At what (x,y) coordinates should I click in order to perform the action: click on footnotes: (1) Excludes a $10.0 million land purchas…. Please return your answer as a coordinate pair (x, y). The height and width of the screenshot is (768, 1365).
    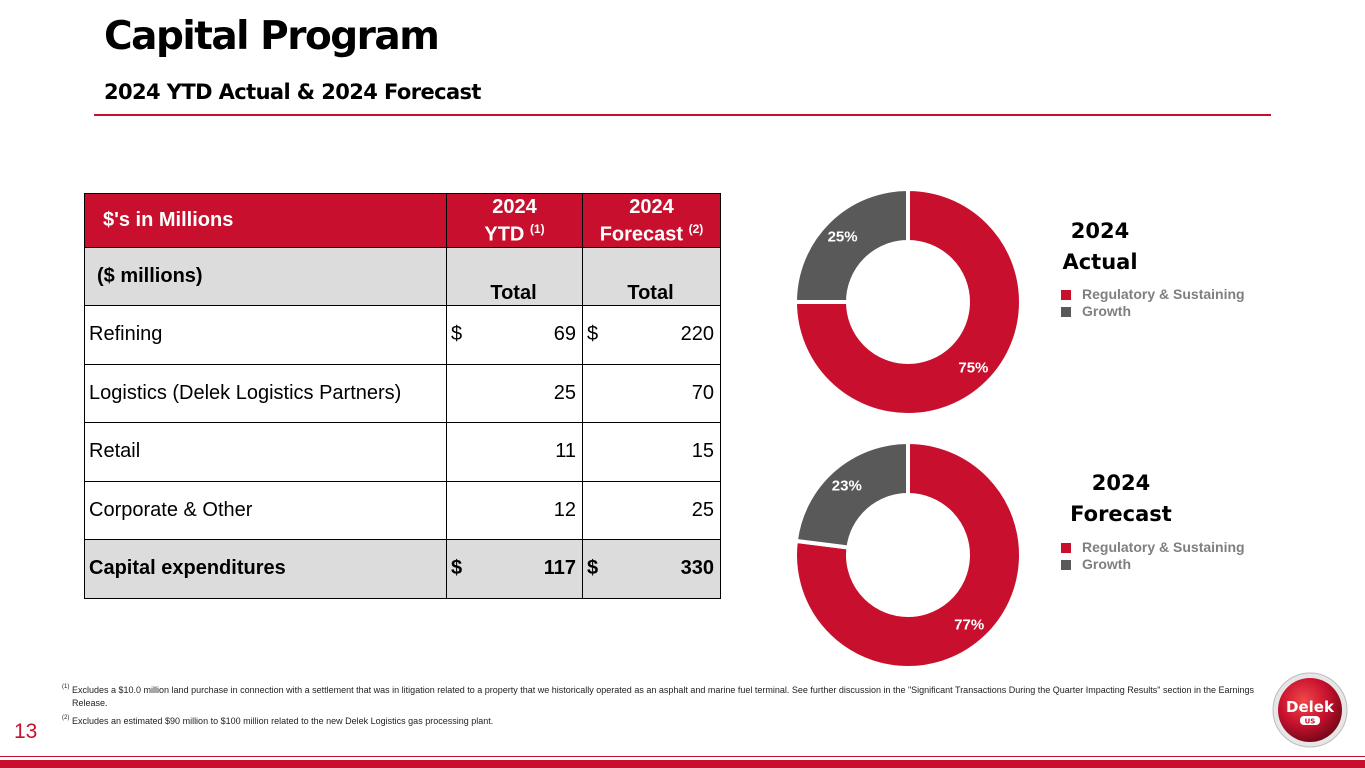
    Looking at the image, I should click on (667, 708).